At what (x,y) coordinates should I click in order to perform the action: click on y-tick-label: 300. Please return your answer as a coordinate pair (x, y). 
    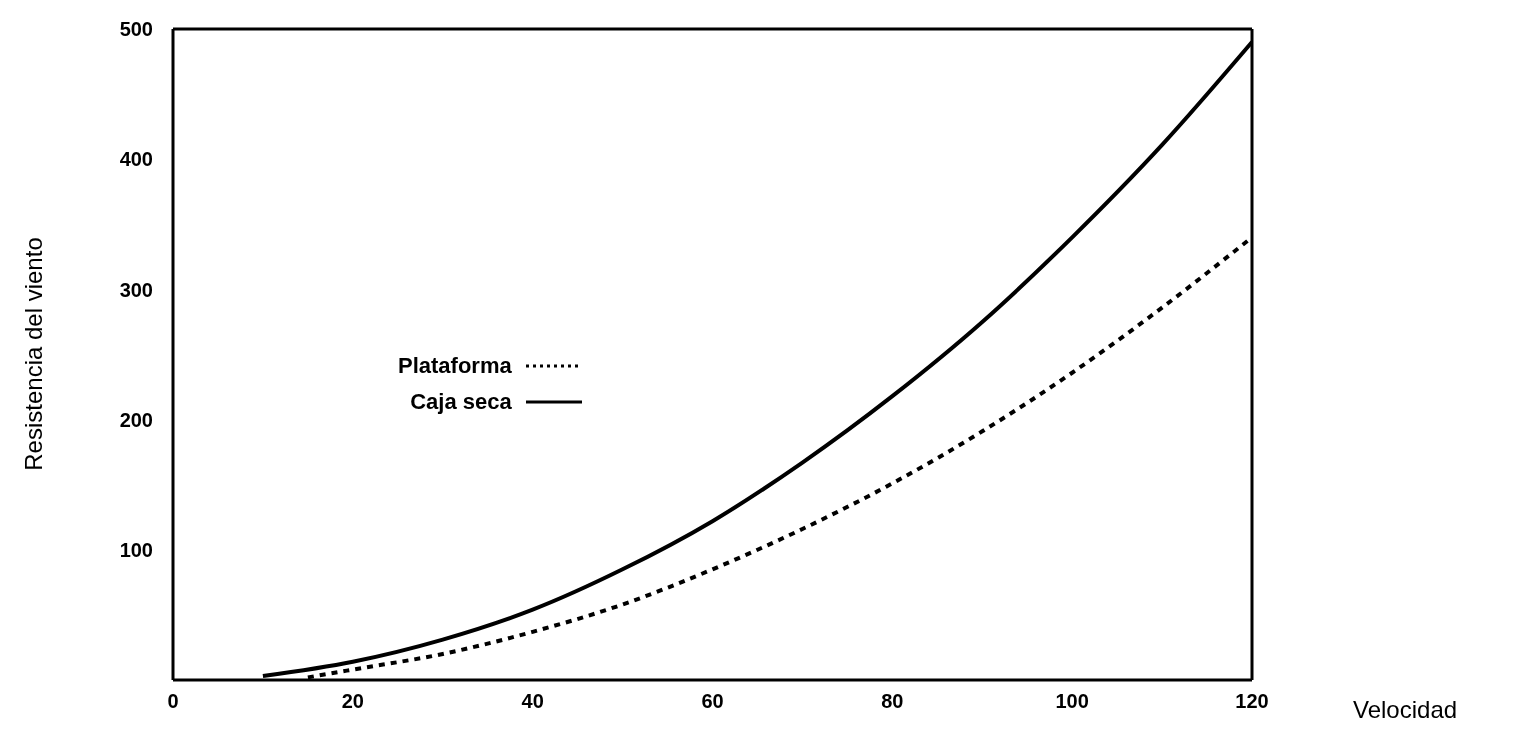
    Looking at the image, I should click on (136, 289).